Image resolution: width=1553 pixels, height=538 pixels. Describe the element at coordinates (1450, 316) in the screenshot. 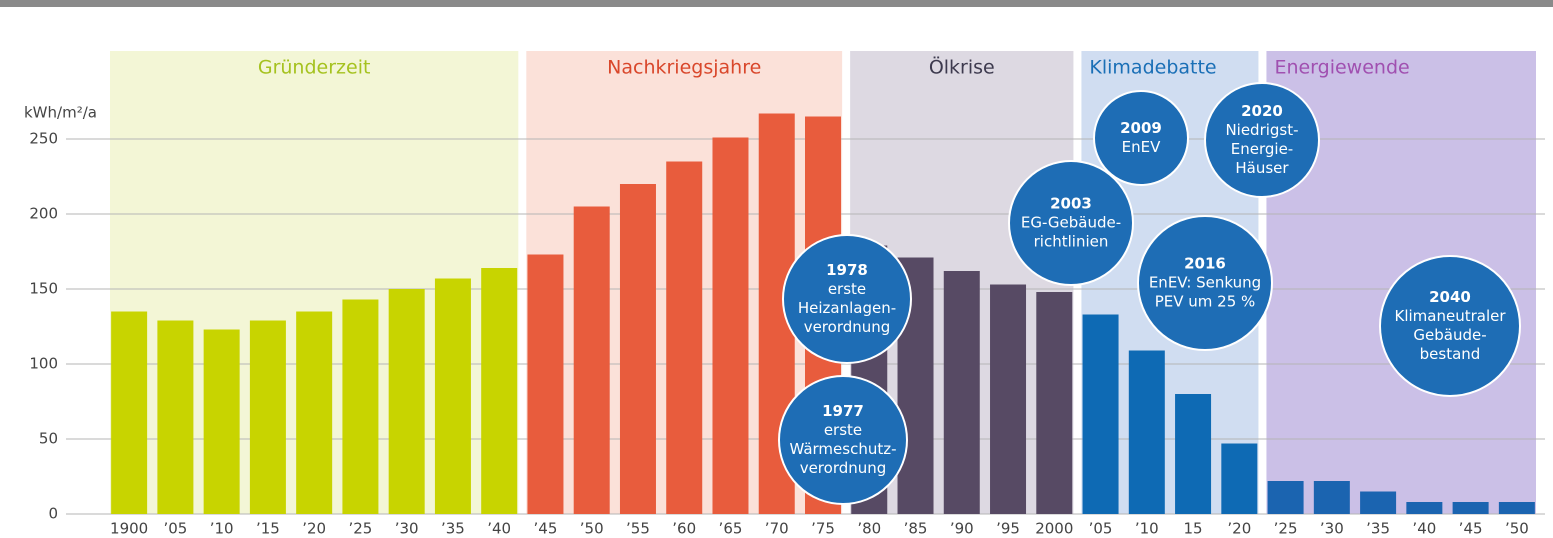

I see `annotation-text: Klimaneutraler` at that location.